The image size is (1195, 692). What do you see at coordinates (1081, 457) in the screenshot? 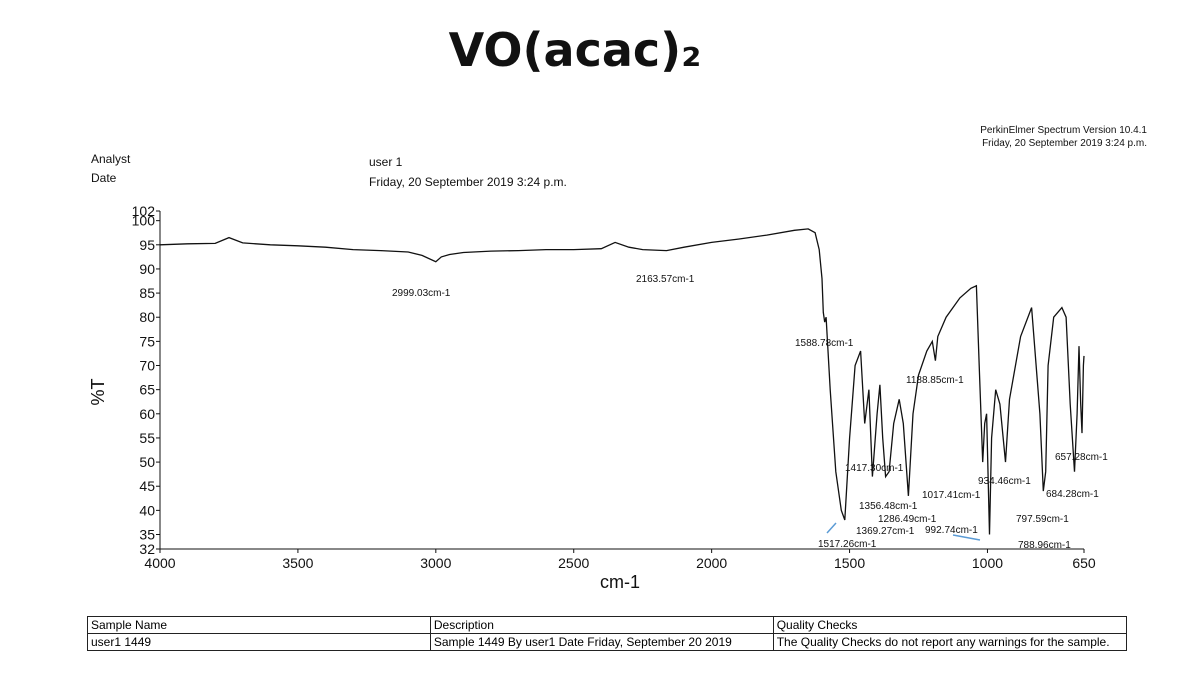
I see `peak-label: 657.28cm-1` at bounding box center [1081, 457].